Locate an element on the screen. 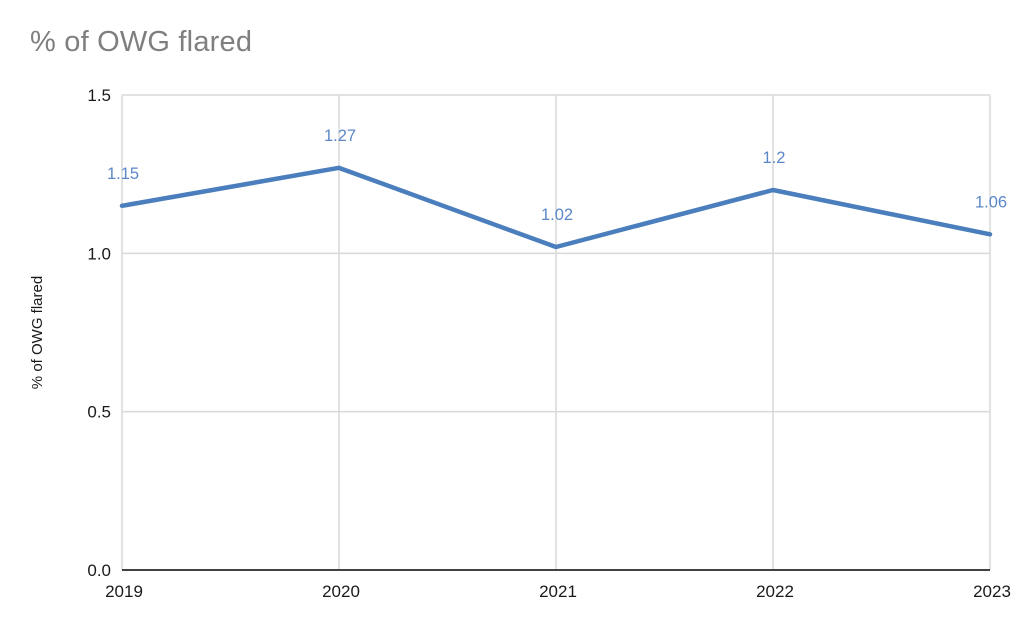 Image resolution: width=1024 pixels, height=633 pixels. data-point-label: 1.27 is located at coordinates (340, 136).